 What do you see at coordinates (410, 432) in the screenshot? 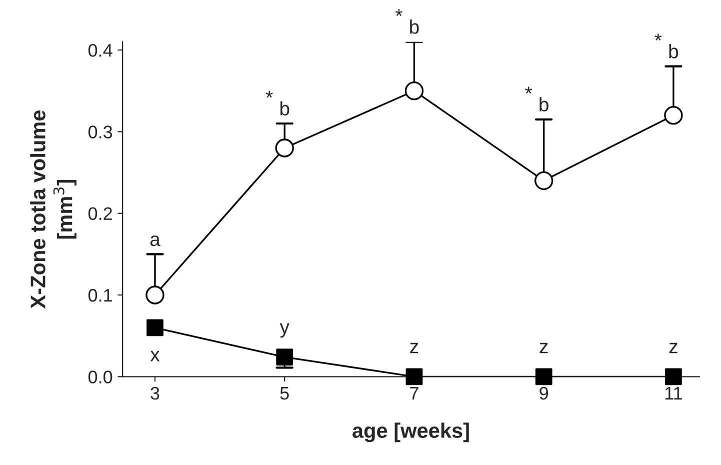
I see `x-axis-title: age [weeks]` at bounding box center [410, 432].